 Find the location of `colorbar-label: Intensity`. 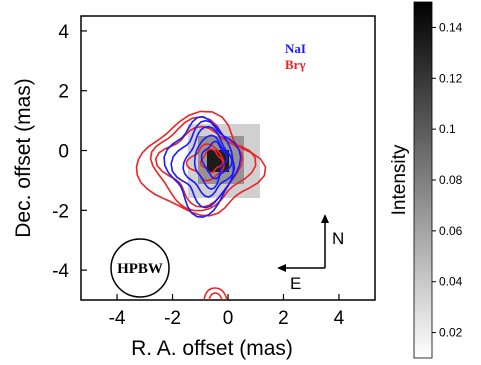

colorbar-label: Intensity is located at coordinates (399, 179).